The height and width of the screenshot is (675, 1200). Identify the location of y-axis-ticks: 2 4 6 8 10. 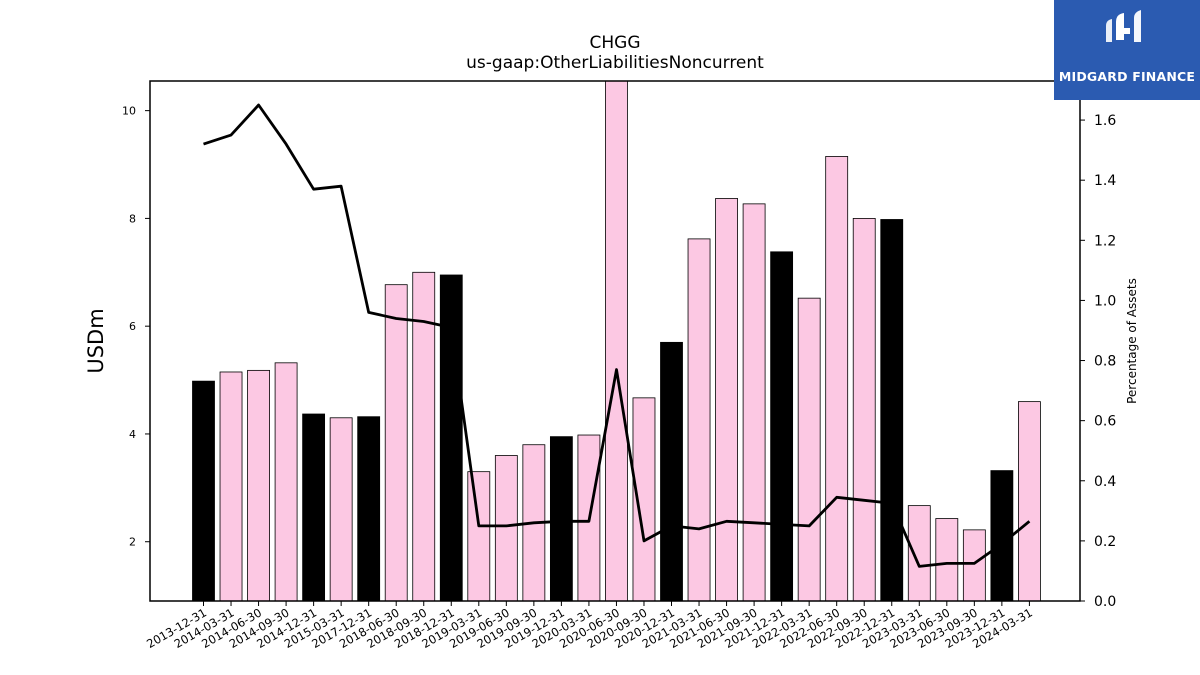
(136, 327).